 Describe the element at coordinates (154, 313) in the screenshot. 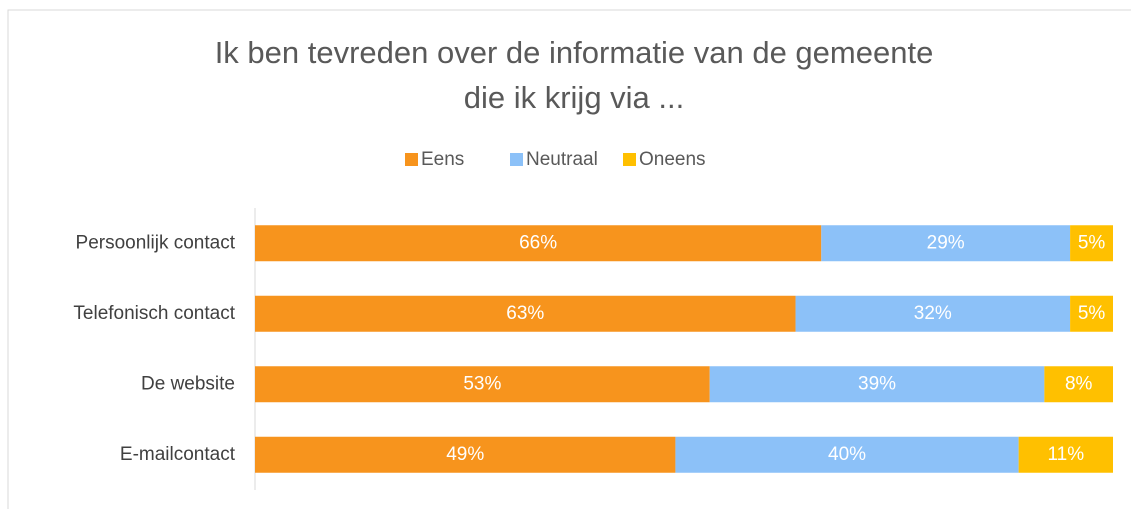

I see `y-tick-label: Telefonisch contact` at that location.